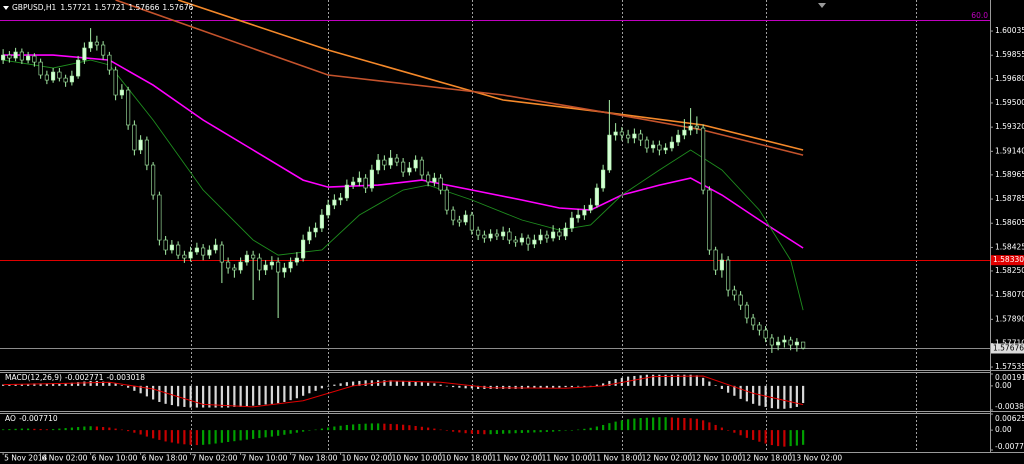  What do you see at coordinates (38, 418) in the screenshot?
I see `ao-value: -0.007710` at bounding box center [38, 418].